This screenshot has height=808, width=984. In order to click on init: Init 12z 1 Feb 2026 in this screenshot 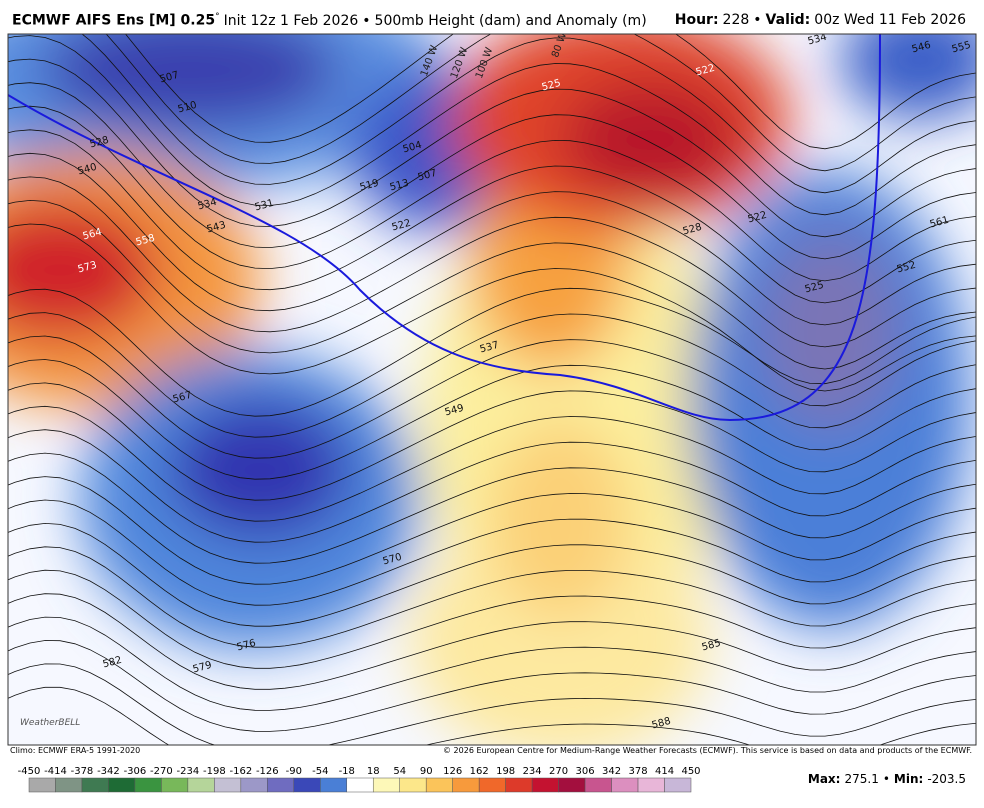, I will do `click(291, 20)`.